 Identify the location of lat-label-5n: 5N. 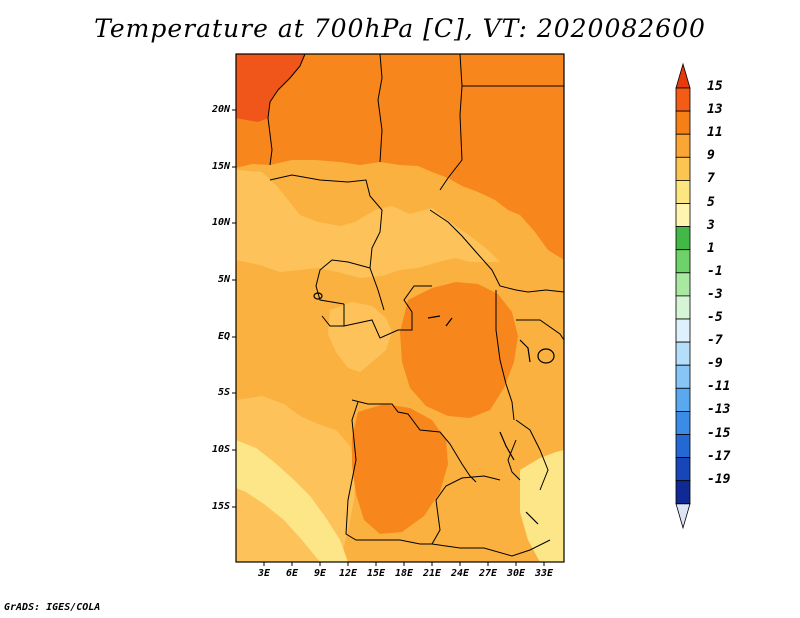
(223, 279).